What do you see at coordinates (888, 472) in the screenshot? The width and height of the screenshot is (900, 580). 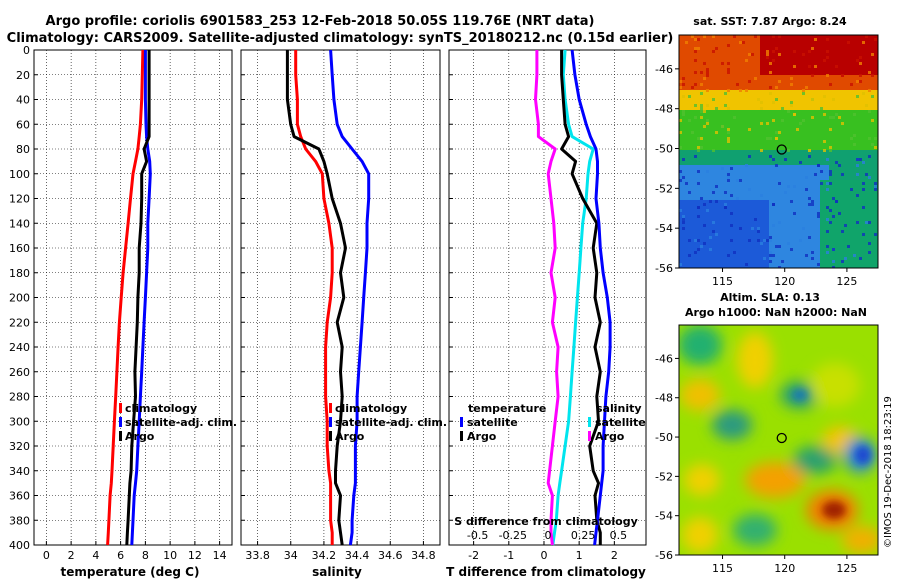 I see `imos-credit: ©IMOS 19-Dec-2018 18:23:19` at bounding box center [888, 472].